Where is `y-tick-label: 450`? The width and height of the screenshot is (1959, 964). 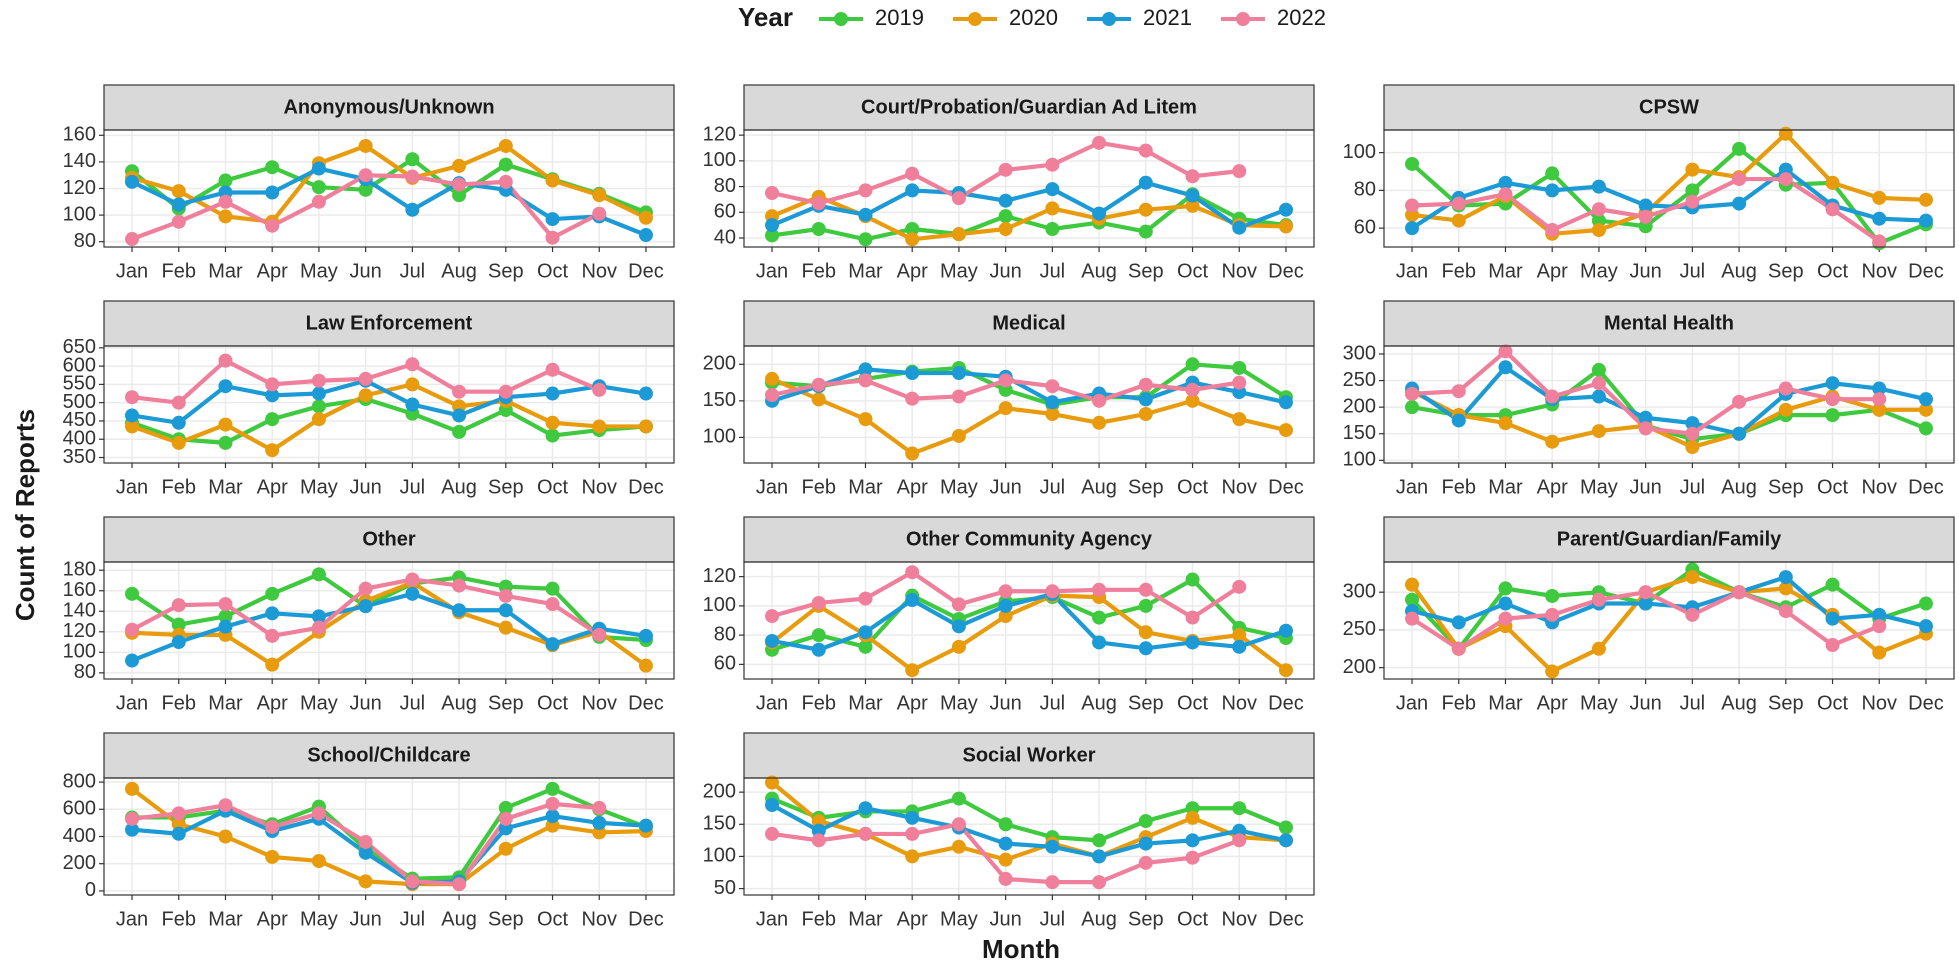 y-tick-label: 450 is located at coordinates (79, 420).